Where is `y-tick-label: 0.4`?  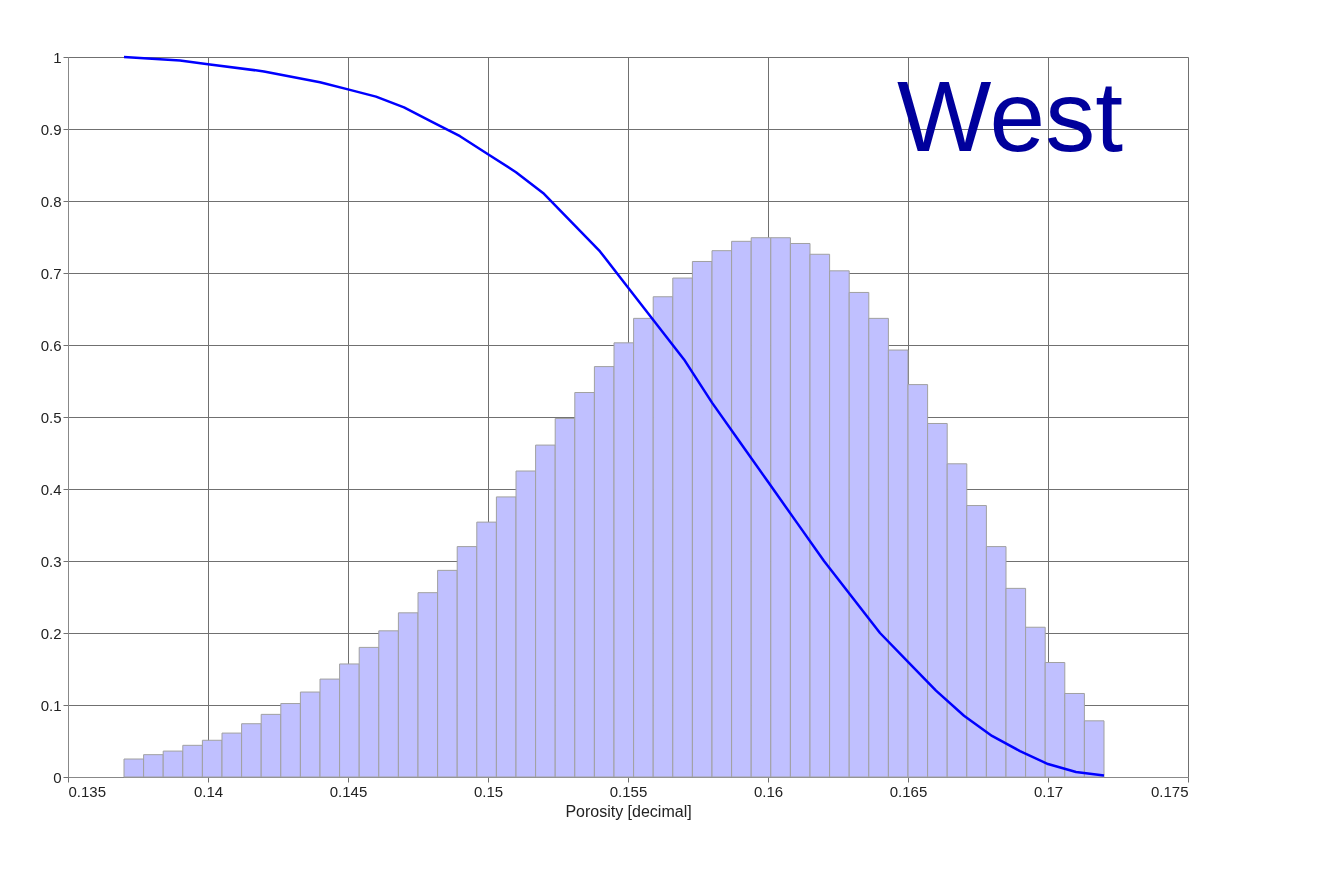
y-tick-label: 0.4 is located at coordinates (51, 489).